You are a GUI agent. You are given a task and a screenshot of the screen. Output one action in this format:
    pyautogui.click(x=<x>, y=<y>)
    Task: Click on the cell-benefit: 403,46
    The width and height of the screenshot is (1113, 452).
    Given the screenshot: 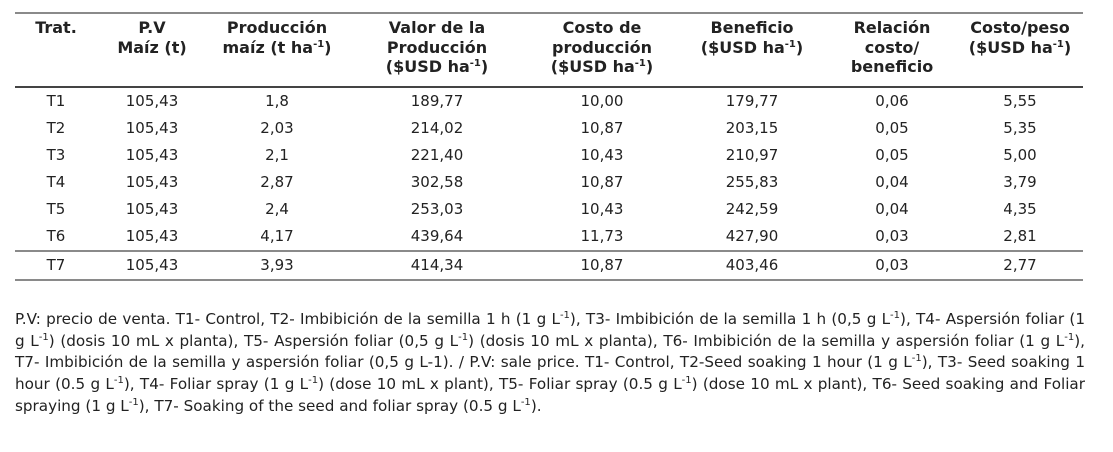 What is the action you would take?
    pyautogui.click(x=752, y=264)
    